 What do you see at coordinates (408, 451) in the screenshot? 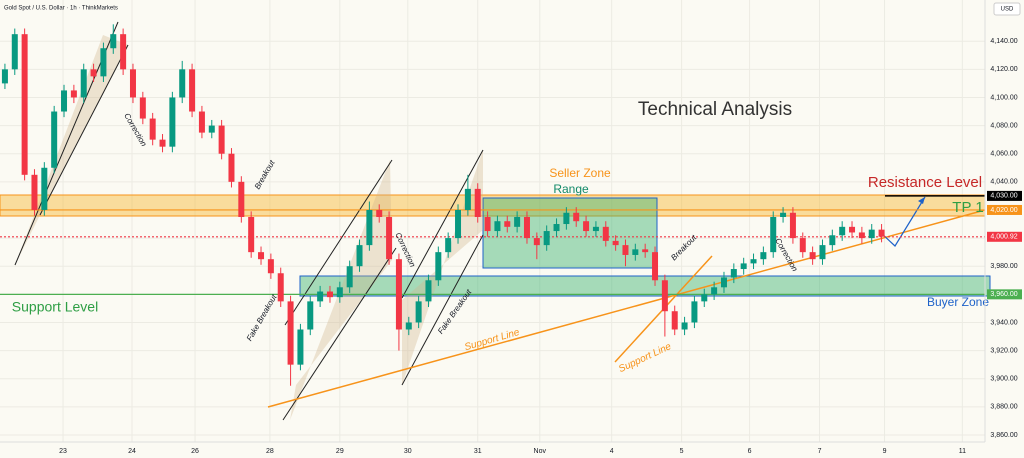
I see `x-tick-label: 30` at bounding box center [408, 451].